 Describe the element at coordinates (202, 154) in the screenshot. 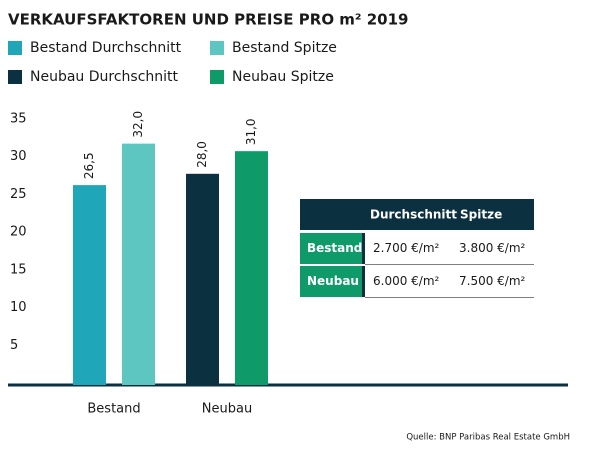

I see `value-label: 28,0` at that location.